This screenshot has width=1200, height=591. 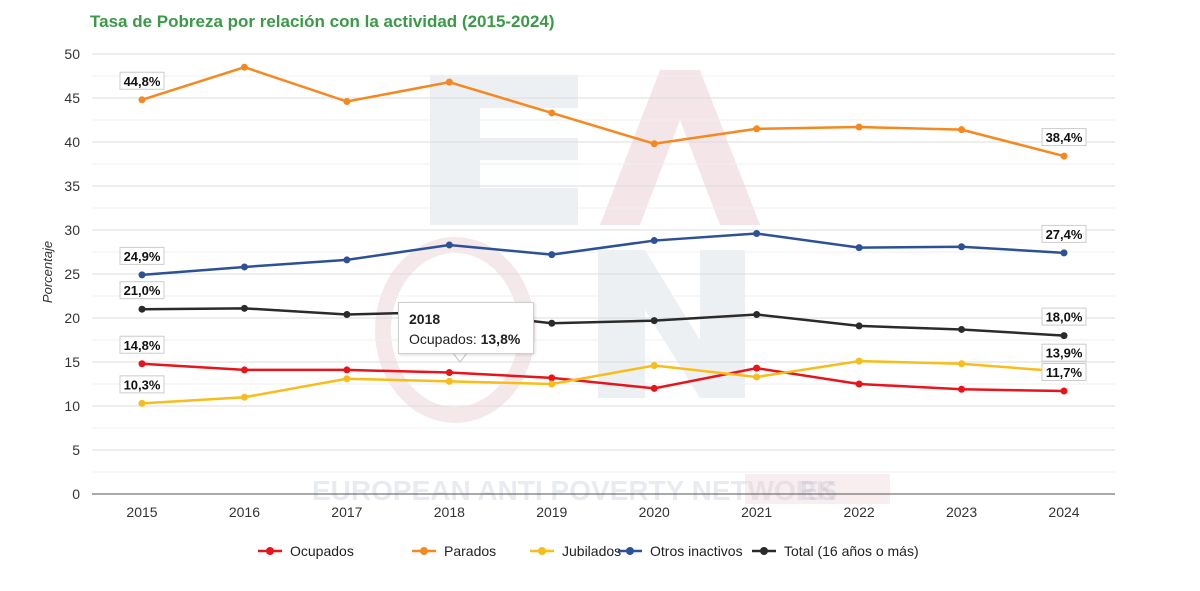 I want to click on y-tick-label: 15, so click(x=72, y=362).